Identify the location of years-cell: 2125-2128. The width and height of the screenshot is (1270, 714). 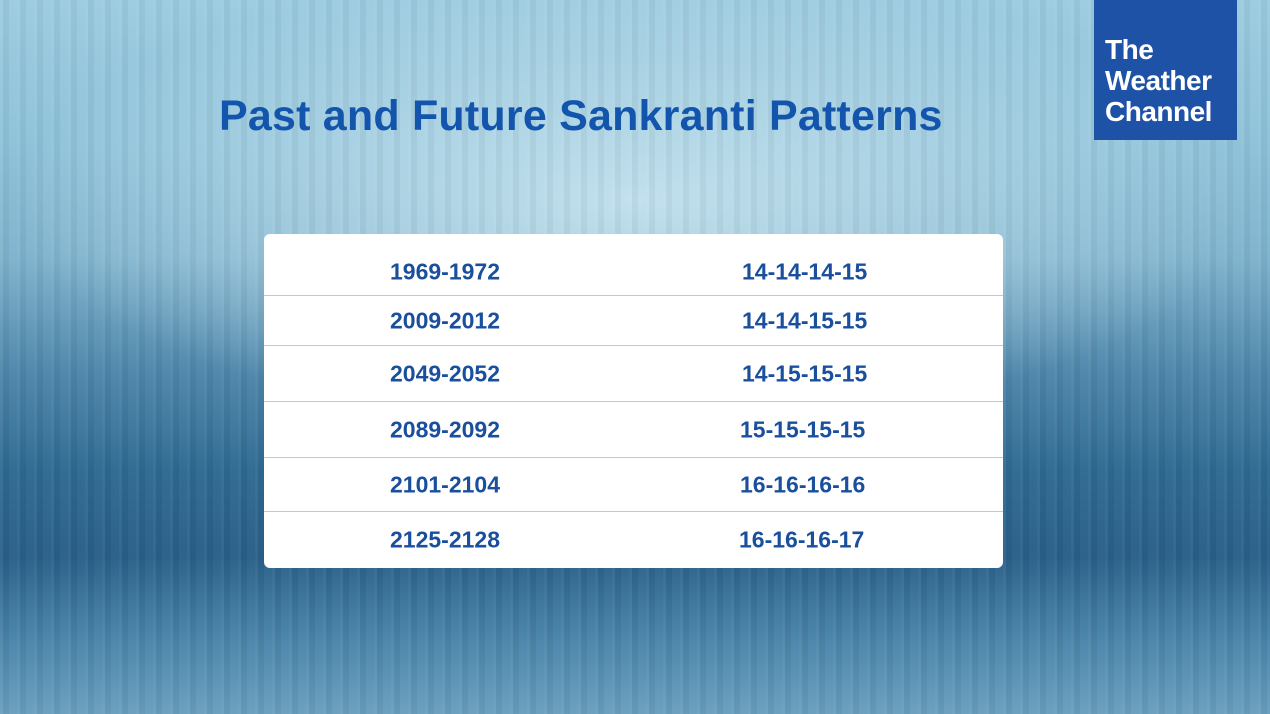
(445, 539).